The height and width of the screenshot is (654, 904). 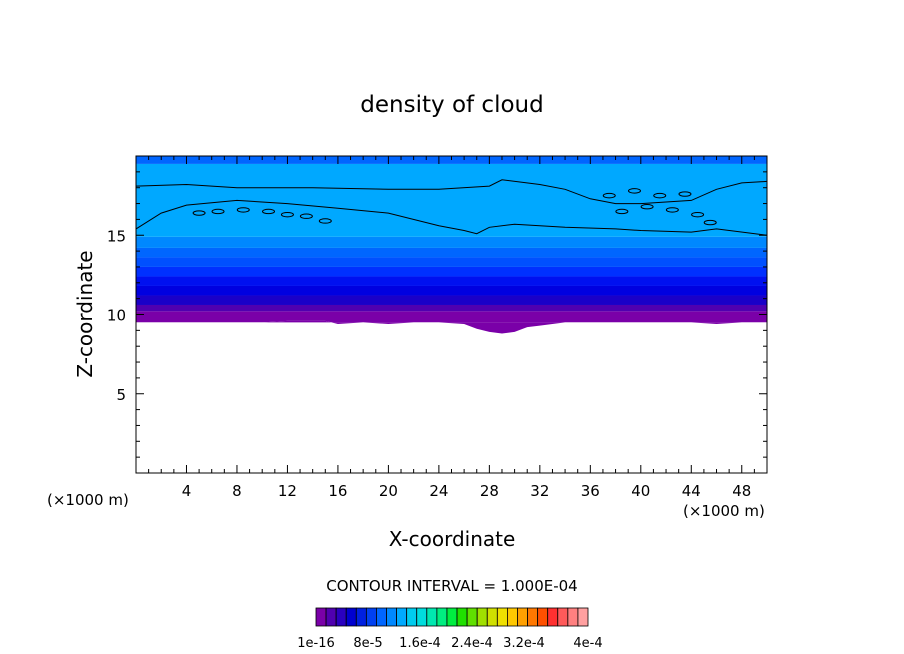 What do you see at coordinates (524, 643) in the screenshot?
I see `colorbar-label: 3.2e-4` at bounding box center [524, 643].